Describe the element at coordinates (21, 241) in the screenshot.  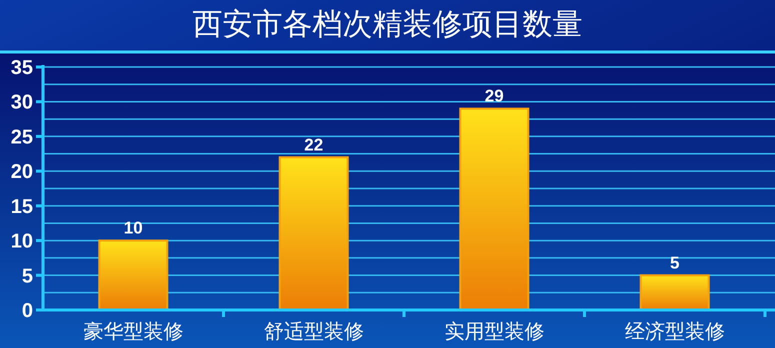
I see `y-tick-label: 10` at that location.